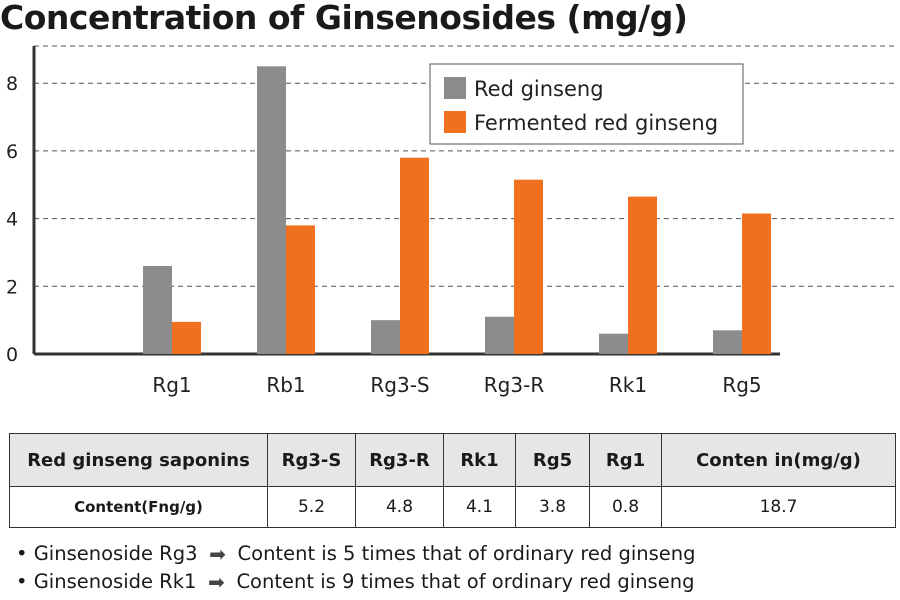 The width and height of the screenshot is (900, 600). I want to click on chart-title: Concentration of Ginsenosides (mg/g), so click(344, 18).